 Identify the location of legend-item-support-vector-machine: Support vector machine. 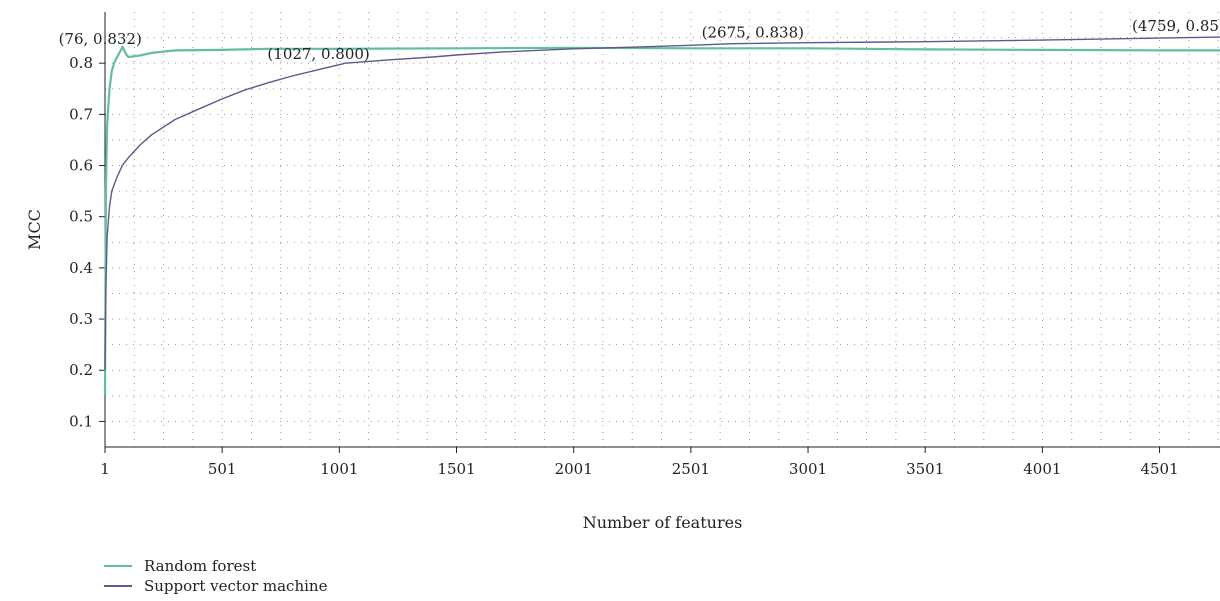
(215, 586).